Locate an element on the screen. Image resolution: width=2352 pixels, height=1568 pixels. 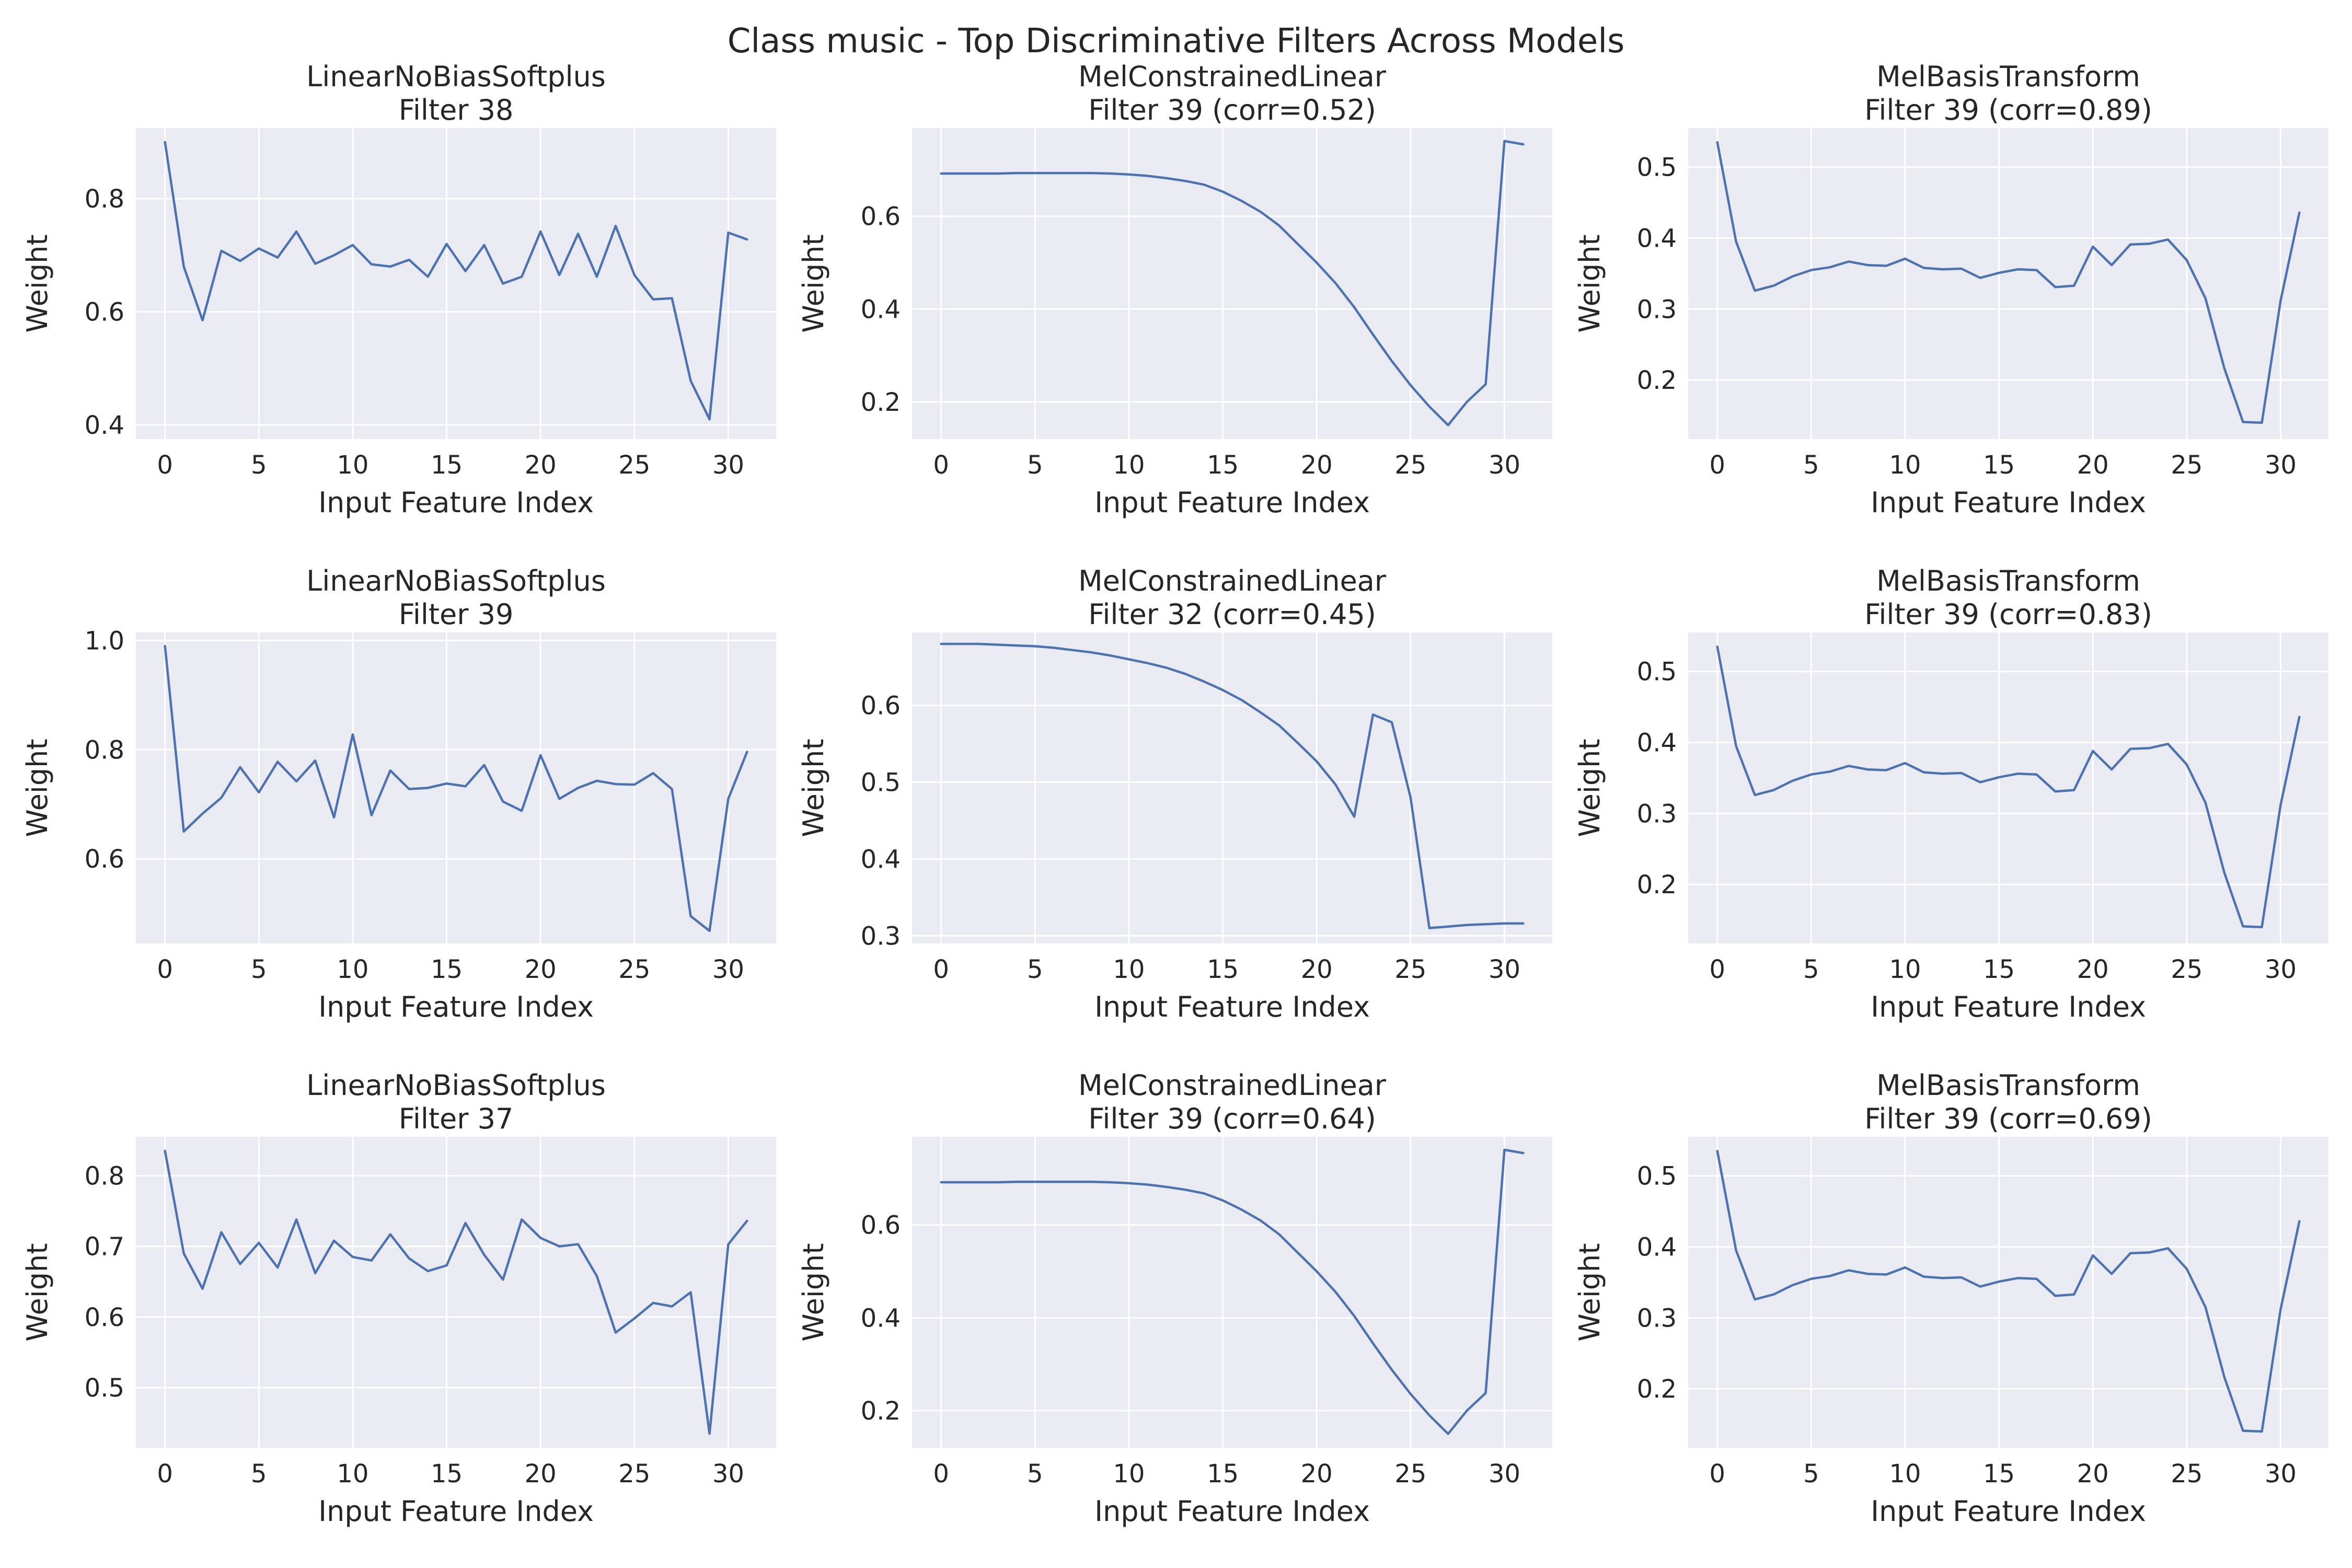
subplot-subtitle: Filter 37 is located at coordinates (456, 1118).